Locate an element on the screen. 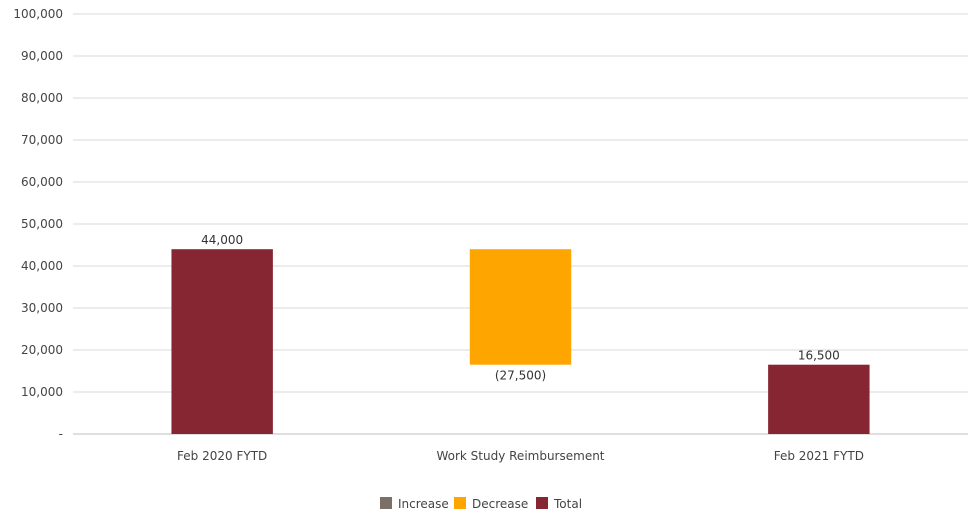 The image size is (970, 514). x-tick-label: Work Study Reimbursement is located at coordinates (520, 456).